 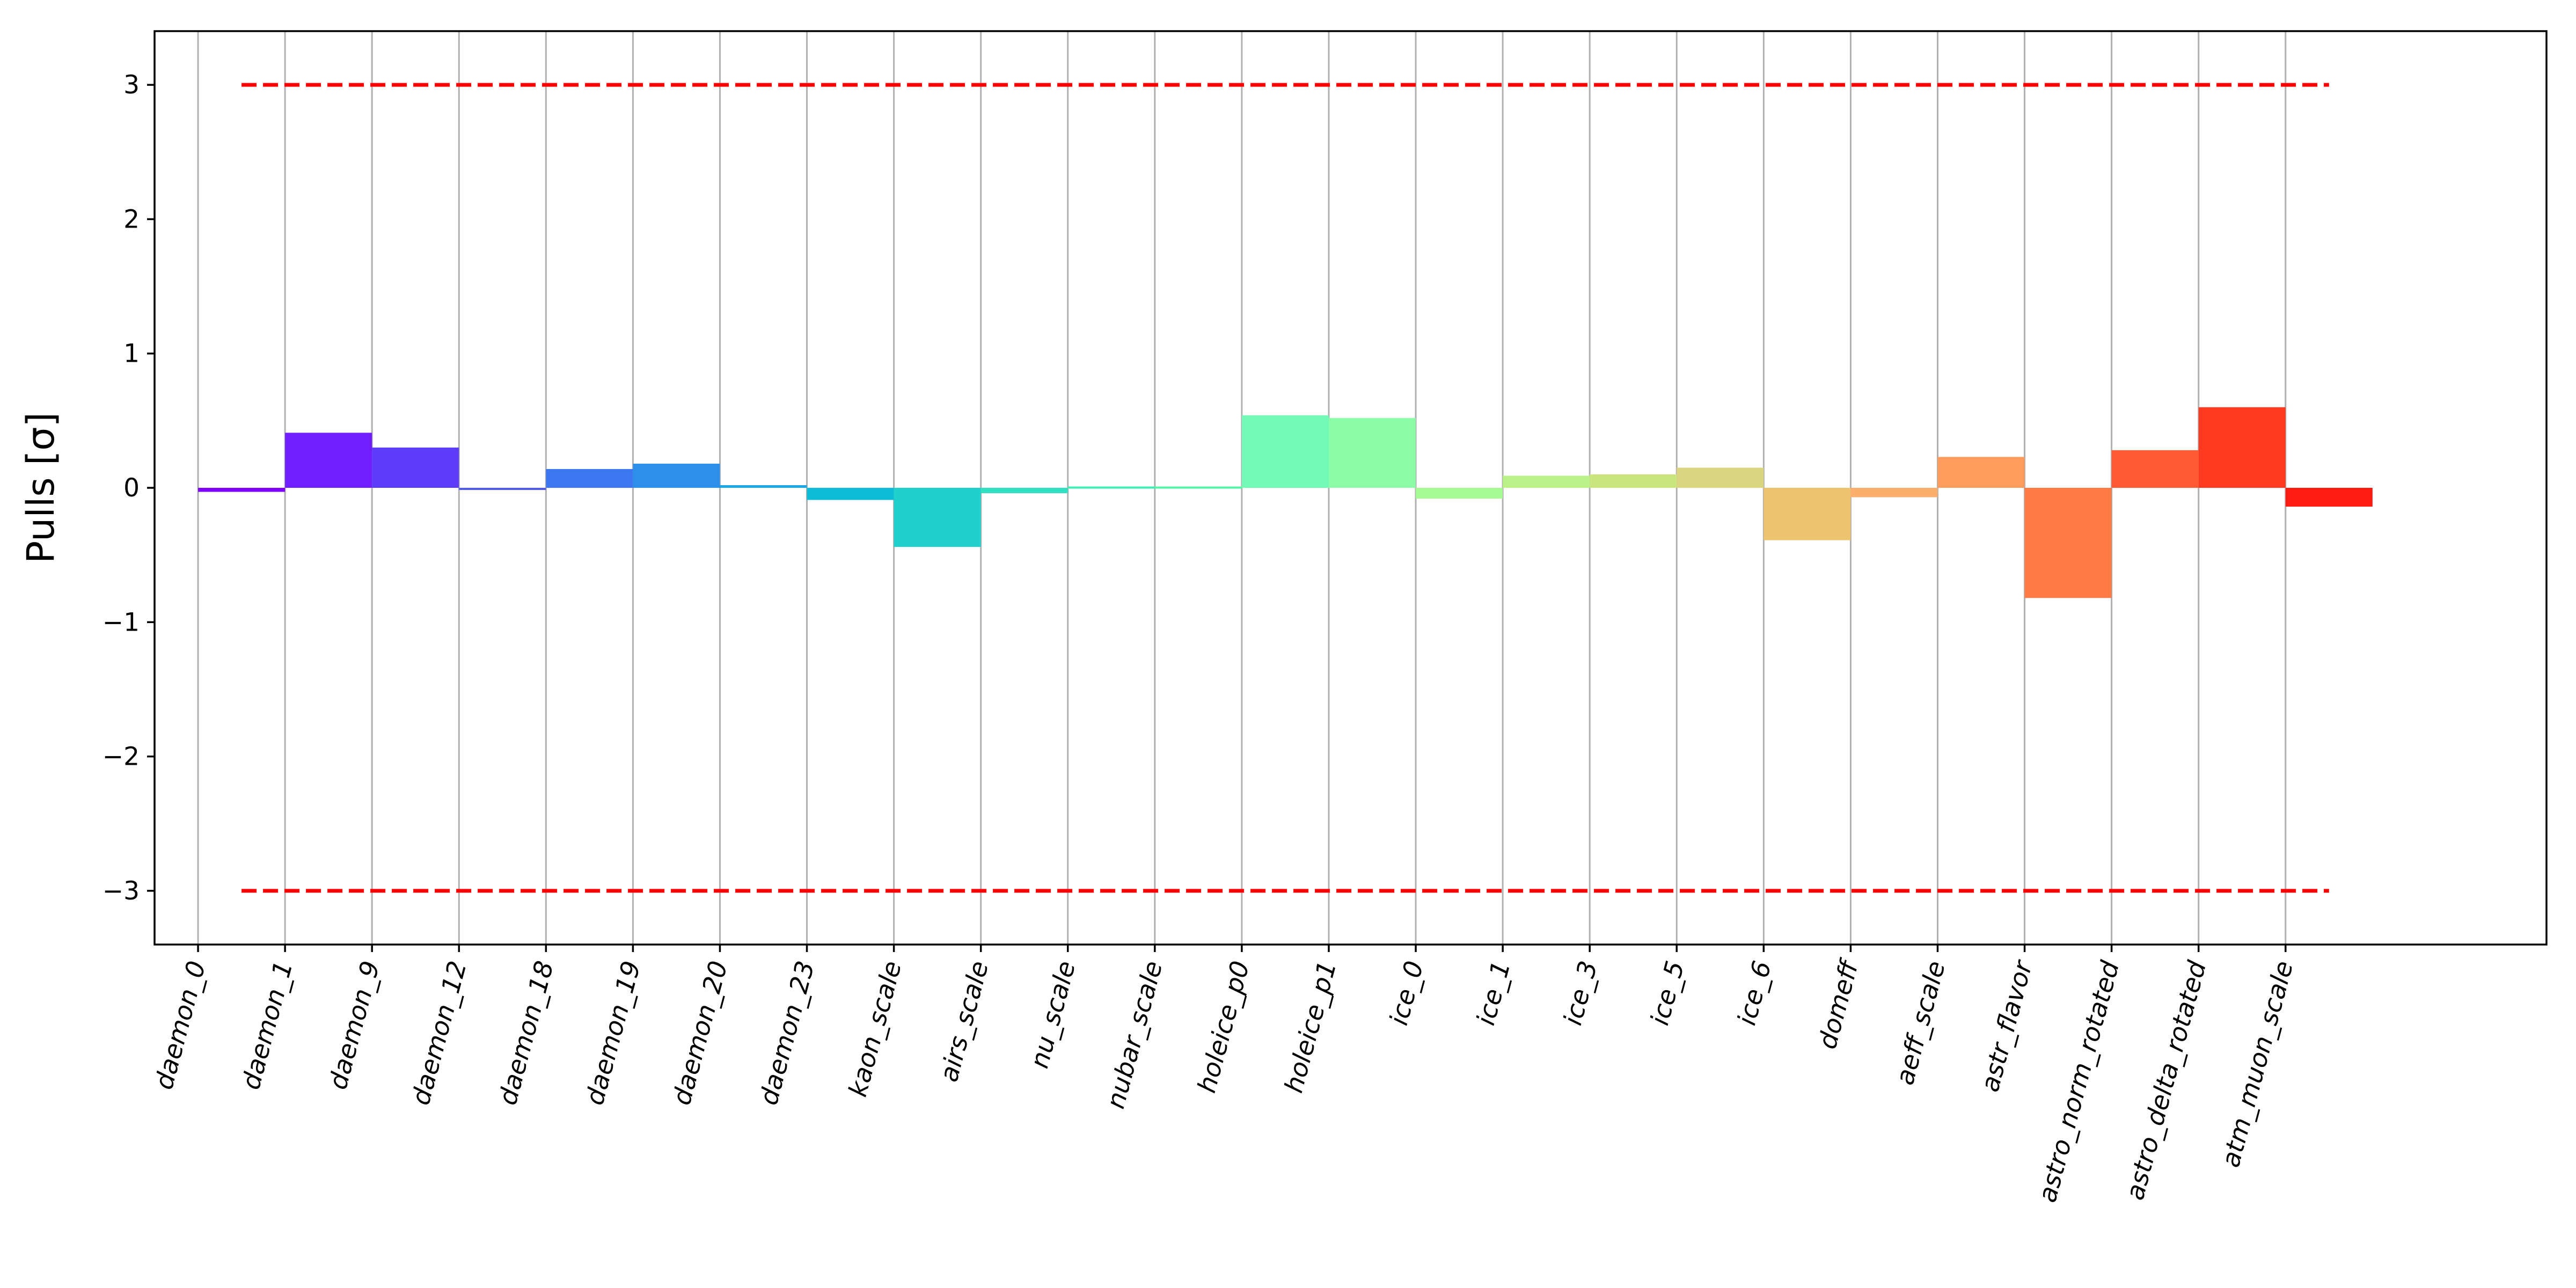 What do you see at coordinates (526, 1033) in the screenshot?
I see `x-tick-label: daemon_18` at bounding box center [526, 1033].